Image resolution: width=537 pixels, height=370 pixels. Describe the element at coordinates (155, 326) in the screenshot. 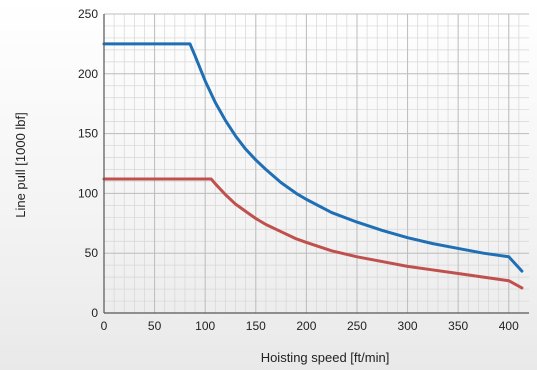

I see `x-tick-label: 50` at that location.